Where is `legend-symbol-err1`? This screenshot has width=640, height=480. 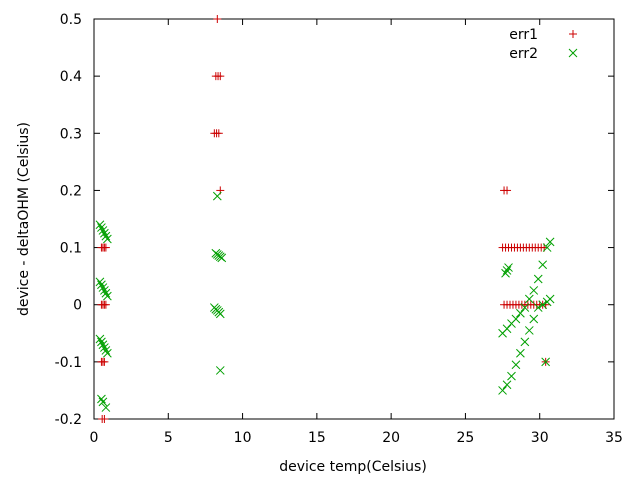
legend-symbol-err1 is located at coordinates (573, 34).